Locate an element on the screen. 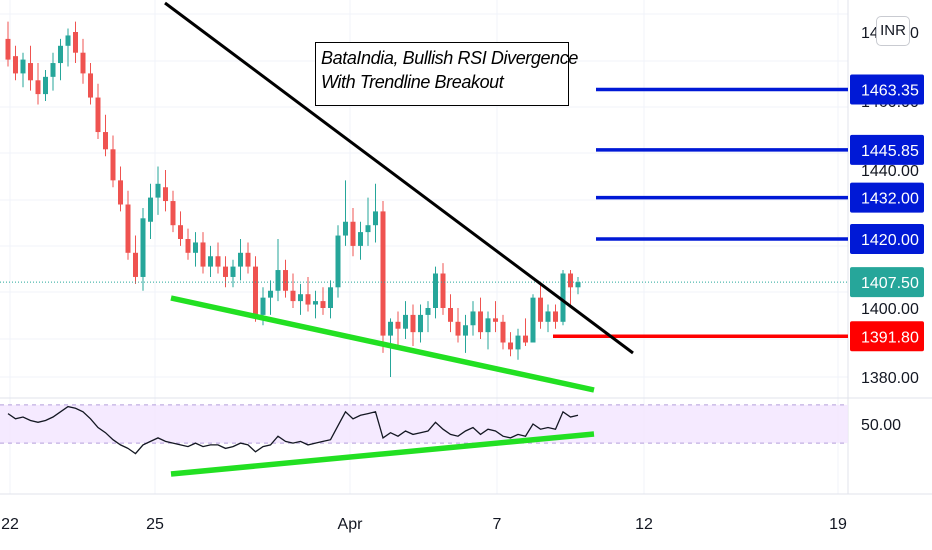 The image size is (932, 550). rsi-tick-label: 50.00 is located at coordinates (881, 425).